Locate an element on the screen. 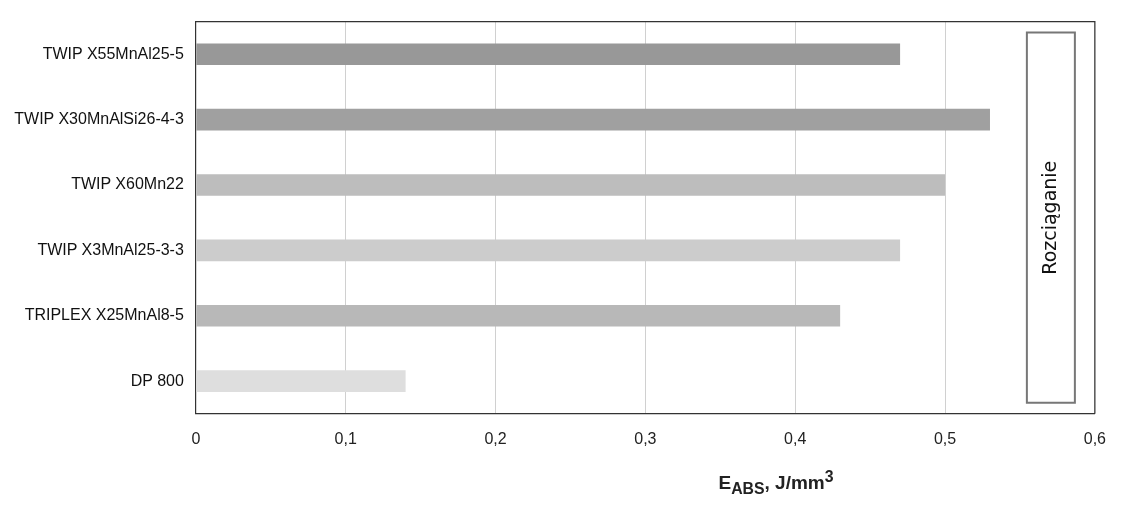  x-tick-label: 0,5 is located at coordinates (945, 438).